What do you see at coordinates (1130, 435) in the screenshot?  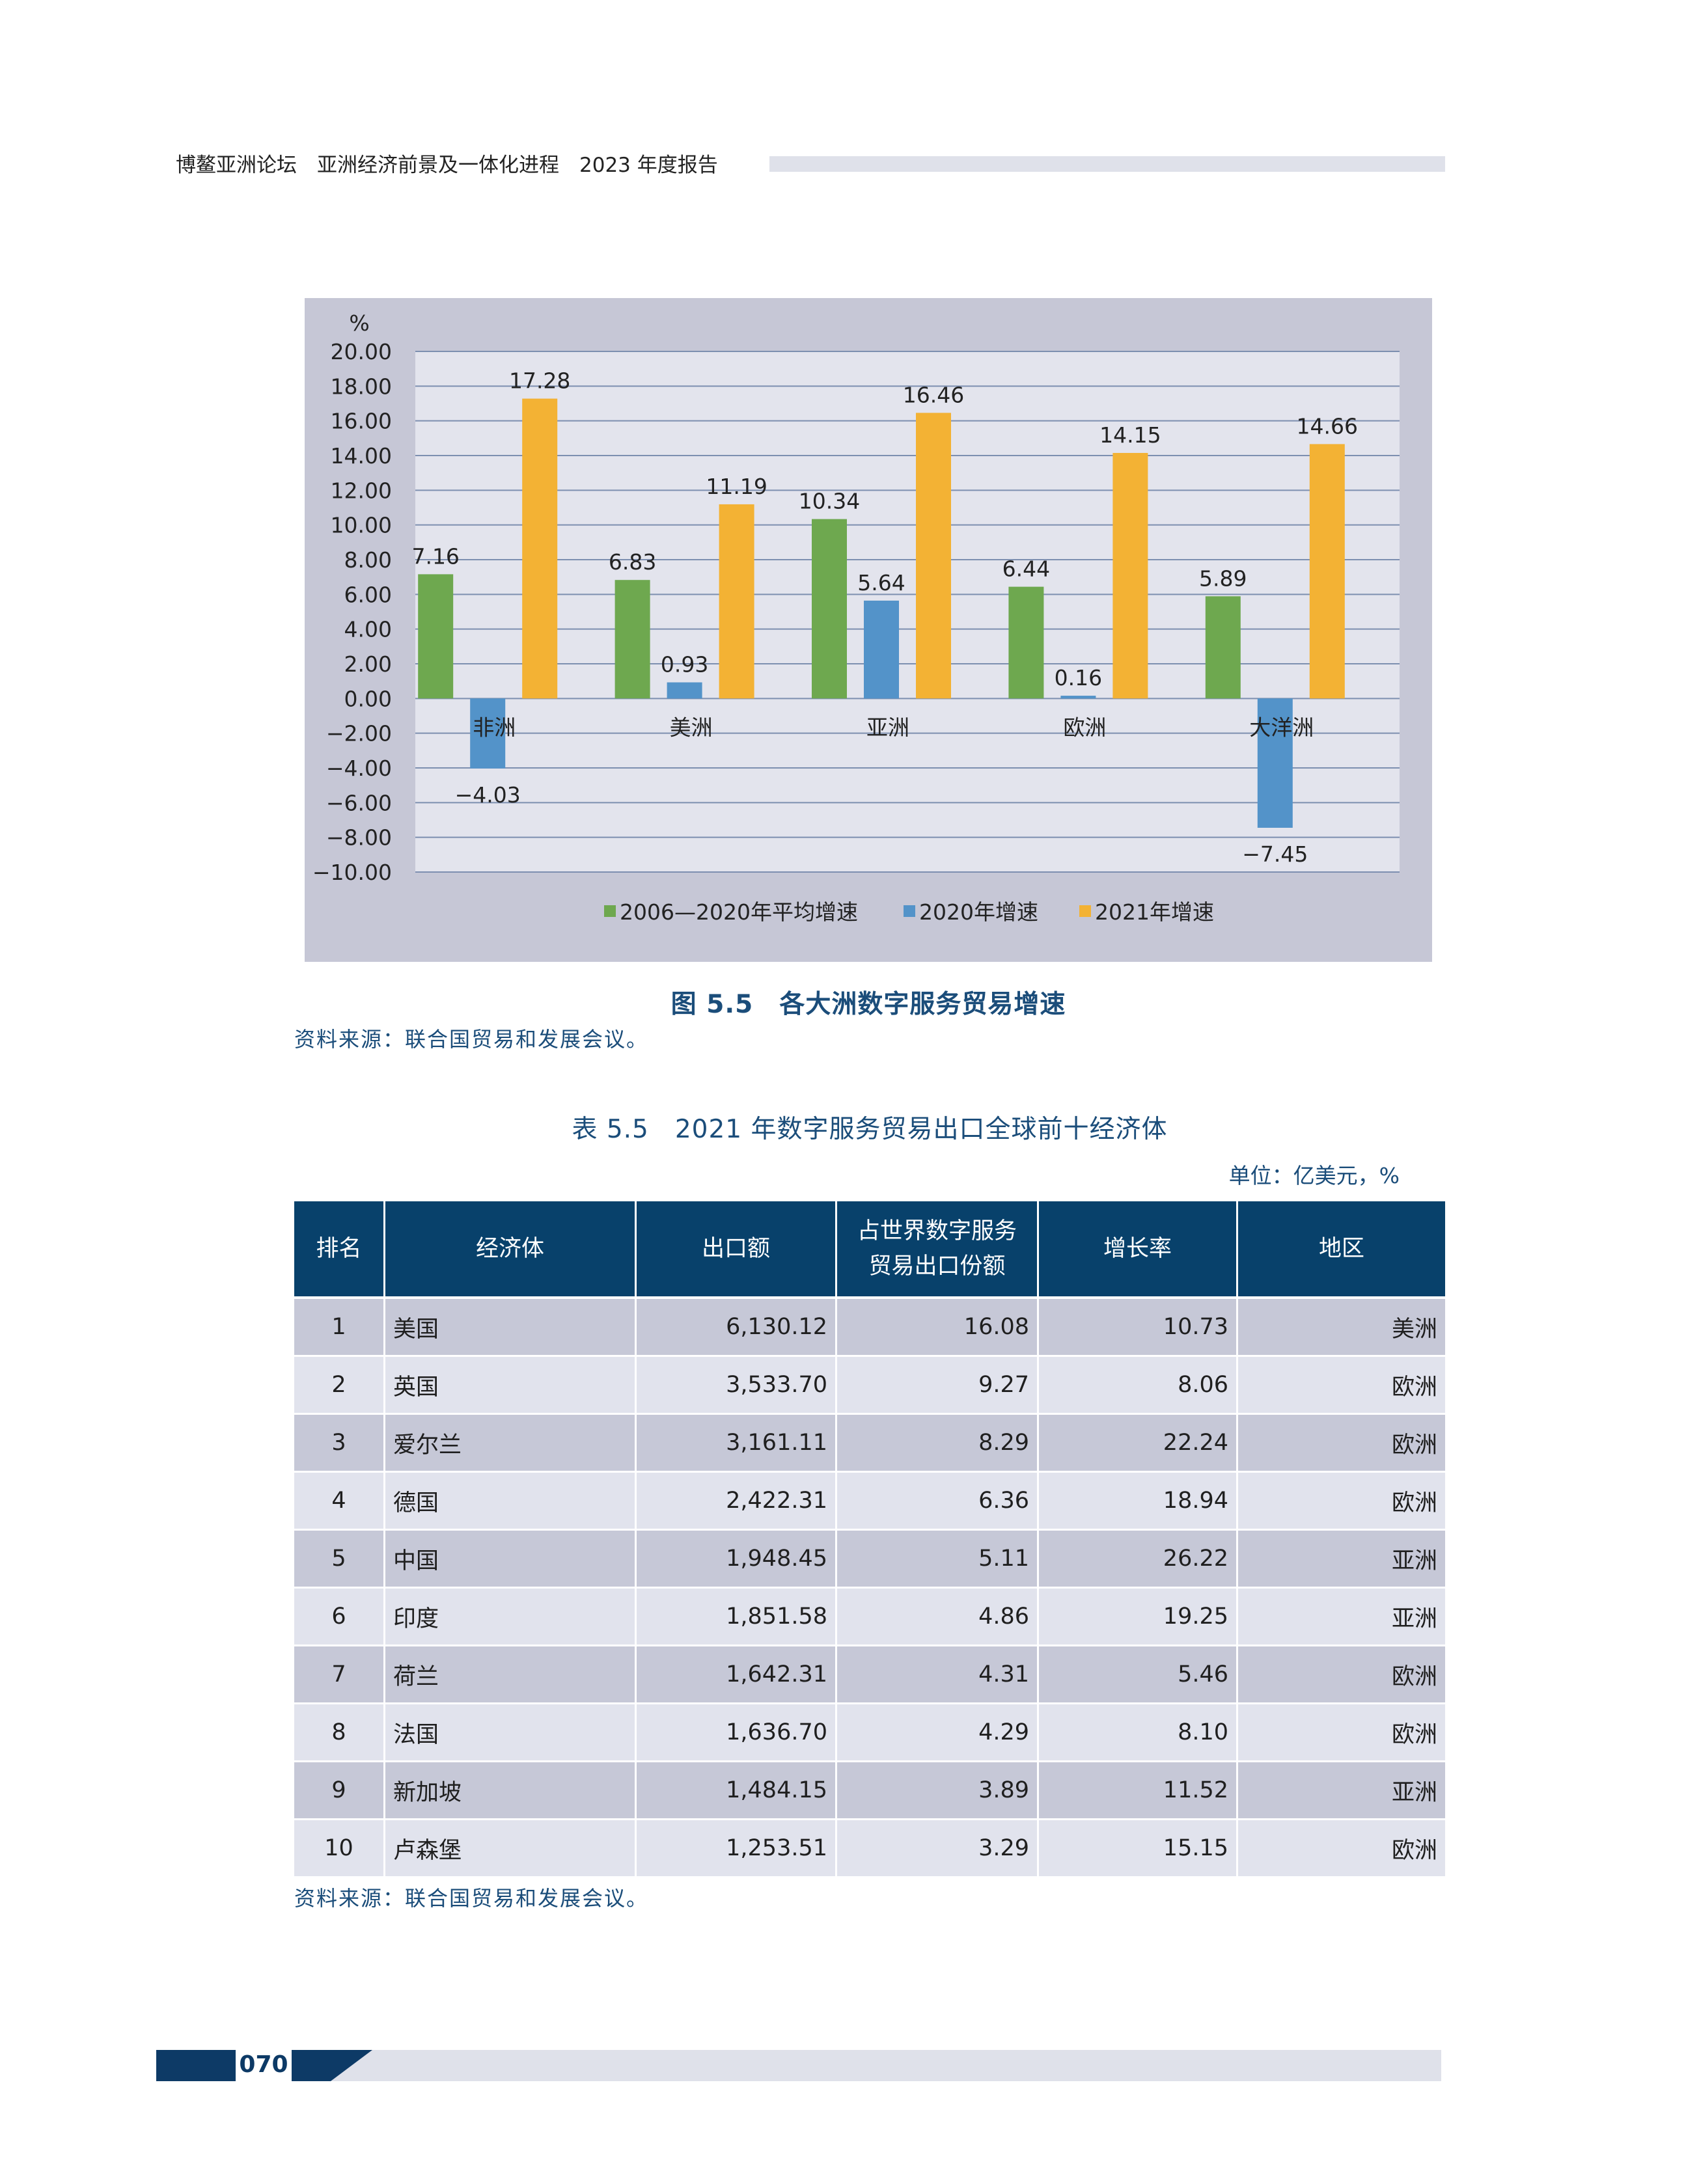 I see `data-label: 14.15` at bounding box center [1130, 435].